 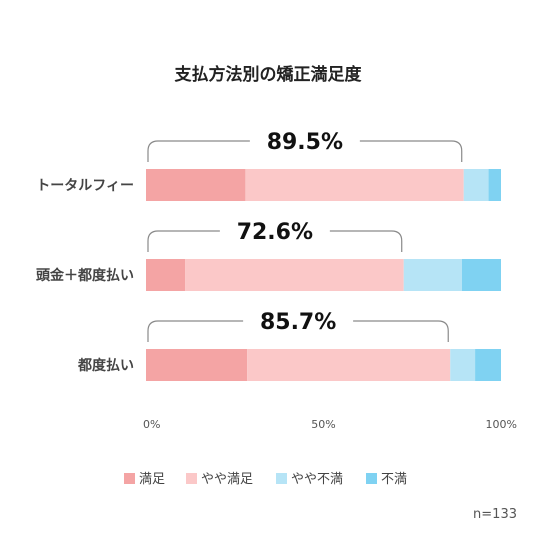 What do you see at coordinates (275, 232) in the screenshot?
I see `satisfaction-total-label: 72.6%` at bounding box center [275, 232].